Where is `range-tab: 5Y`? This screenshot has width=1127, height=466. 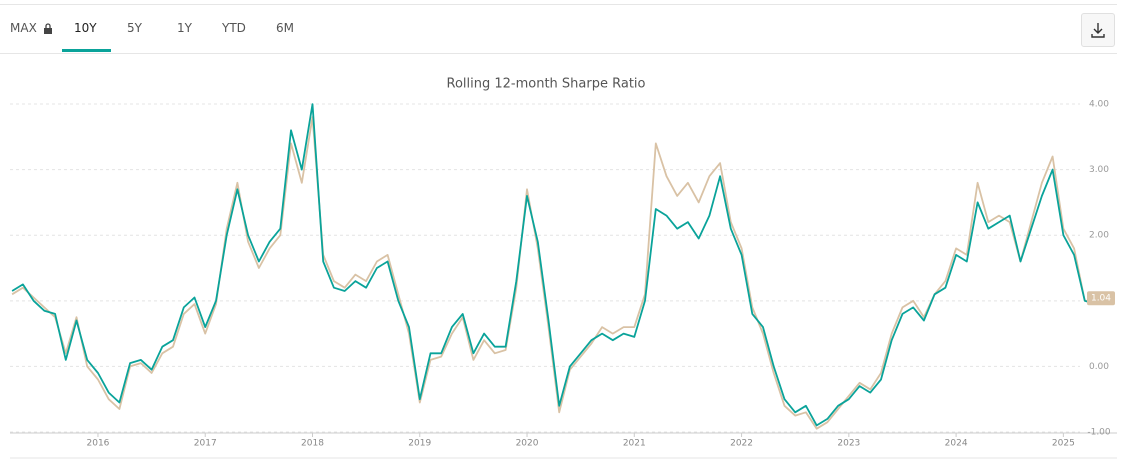
range-tab: 5Y is located at coordinates (134, 28).